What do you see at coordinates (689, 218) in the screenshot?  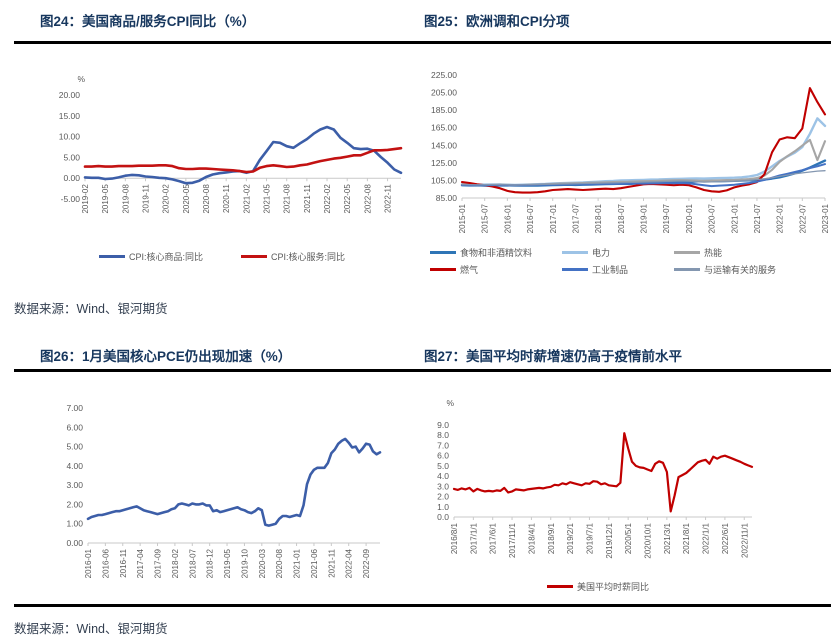 I see `x-axis-tick-label: 2020-01` at bounding box center [689, 218].